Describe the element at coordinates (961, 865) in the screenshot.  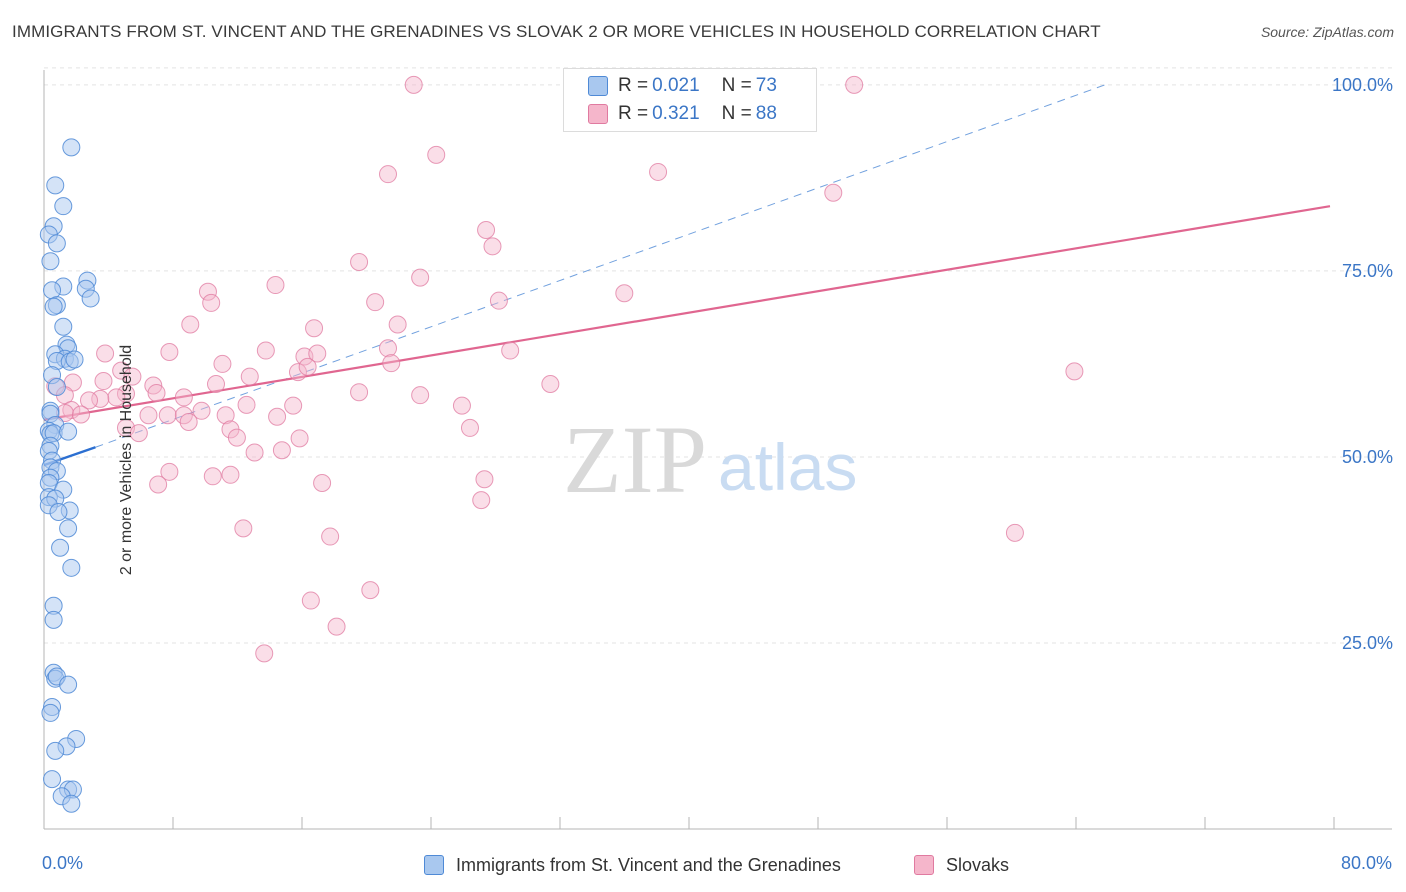
I see `legend-item-slovaks: Slovaks` at that location.